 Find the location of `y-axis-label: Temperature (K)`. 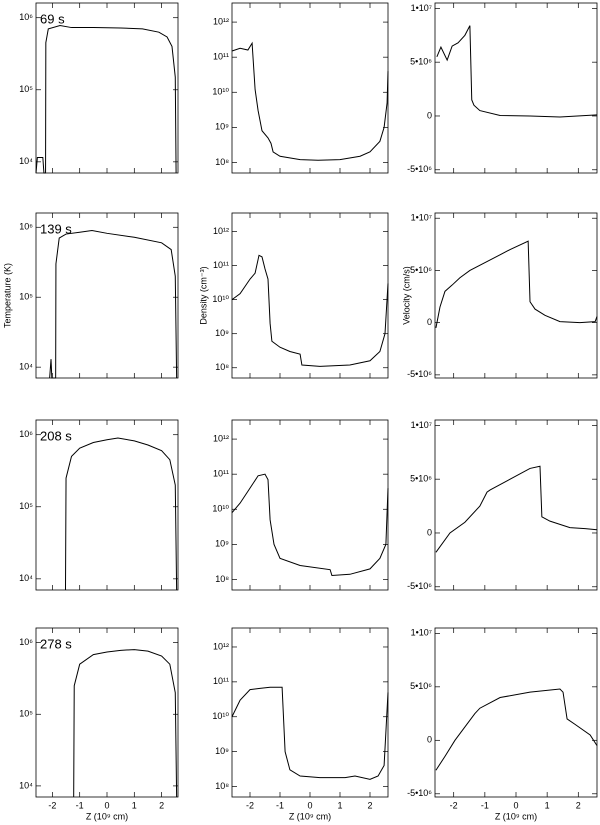

y-axis-label: Temperature (K) is located at coordinates (7, 295).